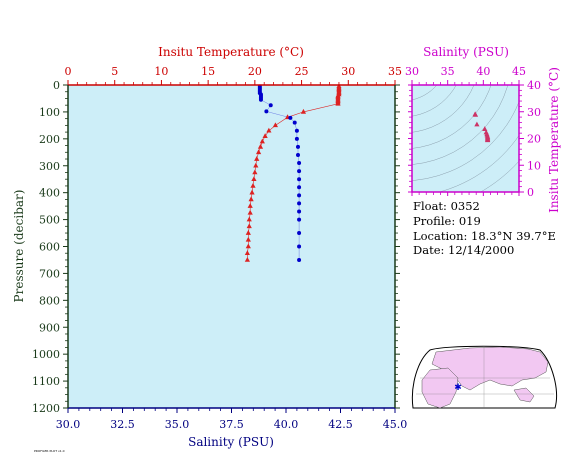  What do you see at coordinates (19, 246) in the screenshot?
I see `left-axis-title: Pressure (decibar)` at bounding box center [19, 246].